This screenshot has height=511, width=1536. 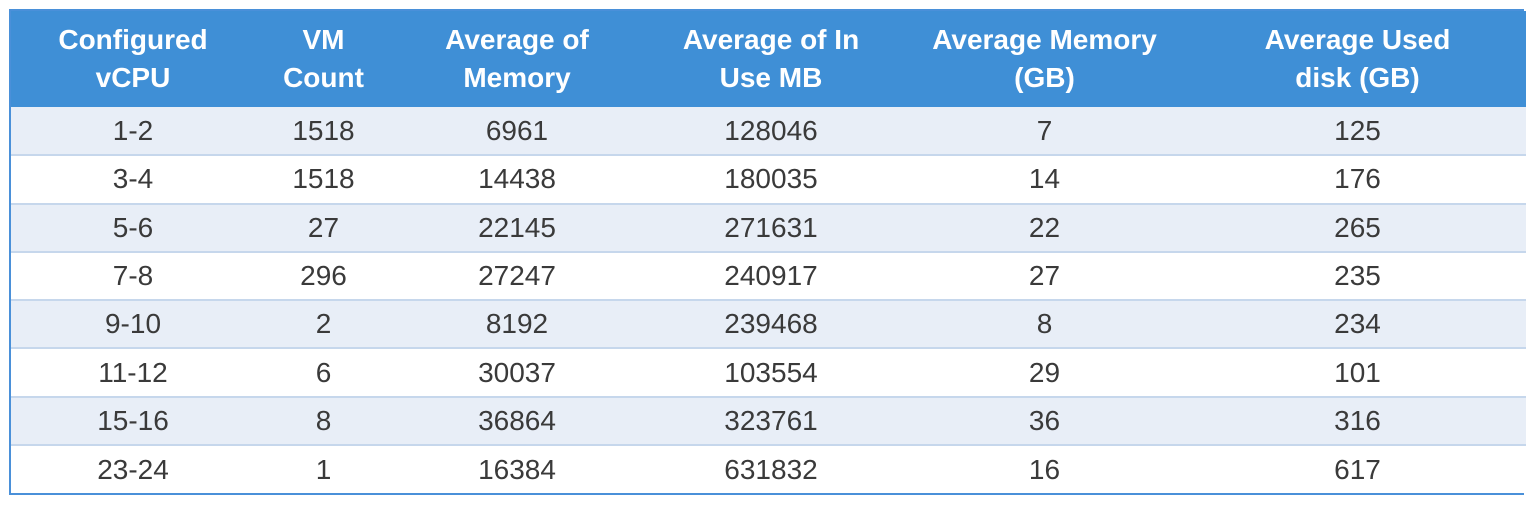 I want to click on cell-average-of-memory: 6961, so click(x=517, y=130).